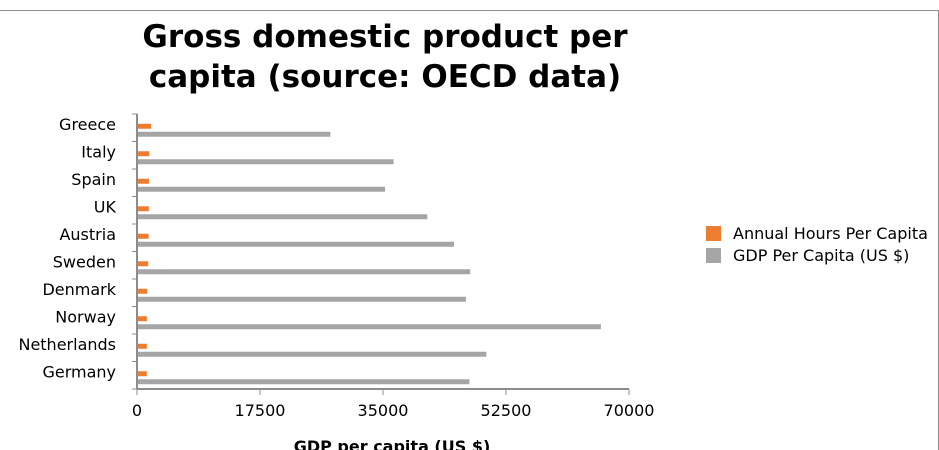 The height and width of the screenshot is (450, 939). Describe the element at coordinates (143, 209) in the screenshot. I see `bar-annual-hours-uk` at that location.